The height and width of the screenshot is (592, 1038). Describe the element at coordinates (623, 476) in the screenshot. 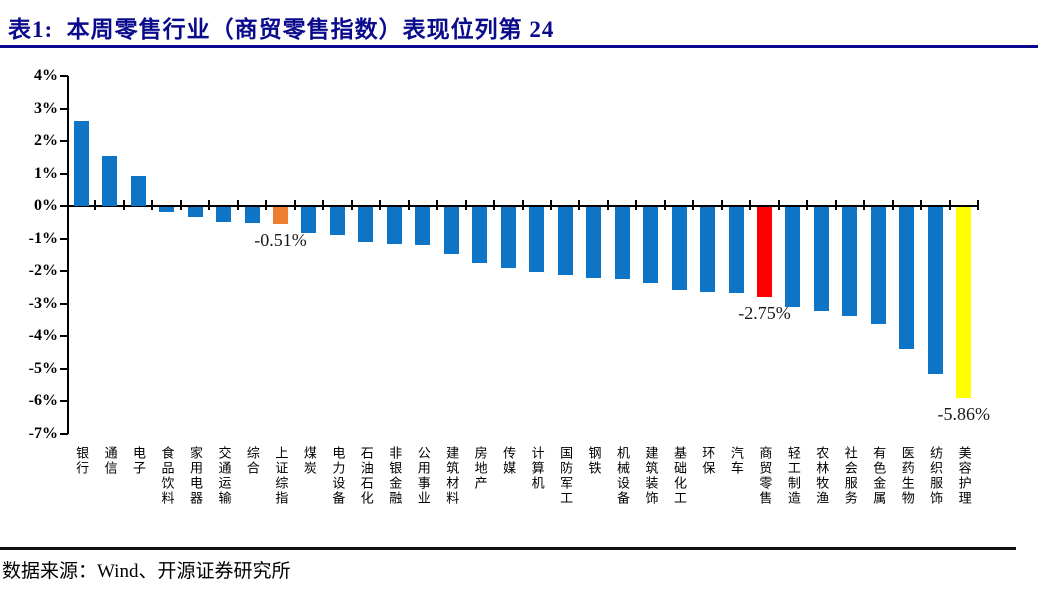

I see `category-label-机械设备: 机械设备` at that location.